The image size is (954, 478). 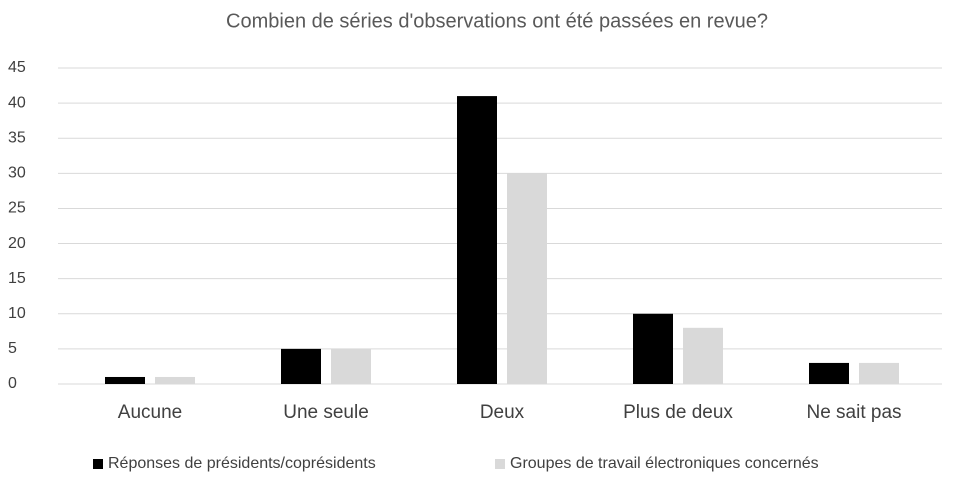 I want to click on x-tick-label: Une seule, so click(x=326, y=412).